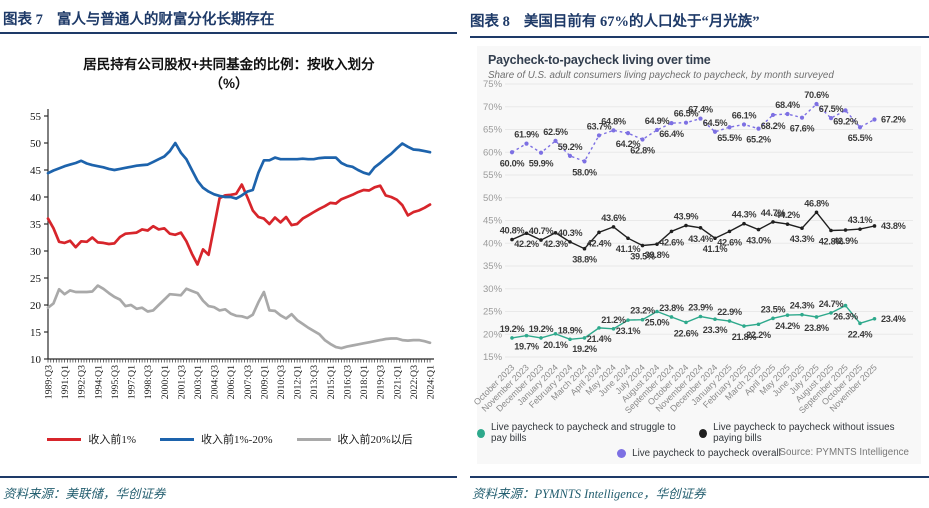  Describe the element at coordinates (493, 175) in the screenshot. I see `svg-text: 55%` at that location.